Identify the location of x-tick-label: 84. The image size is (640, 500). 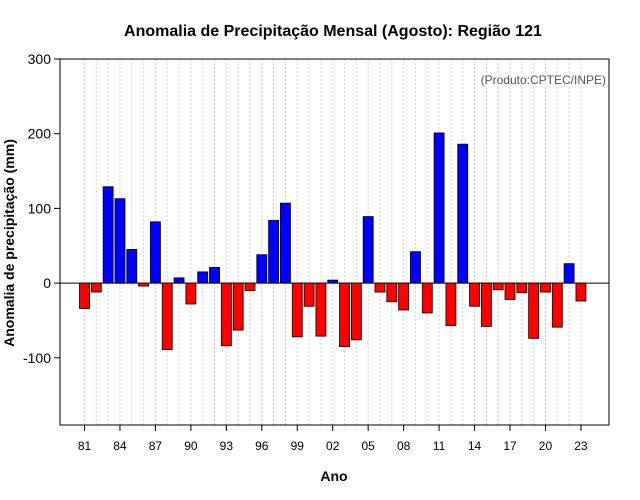
(120, 446).